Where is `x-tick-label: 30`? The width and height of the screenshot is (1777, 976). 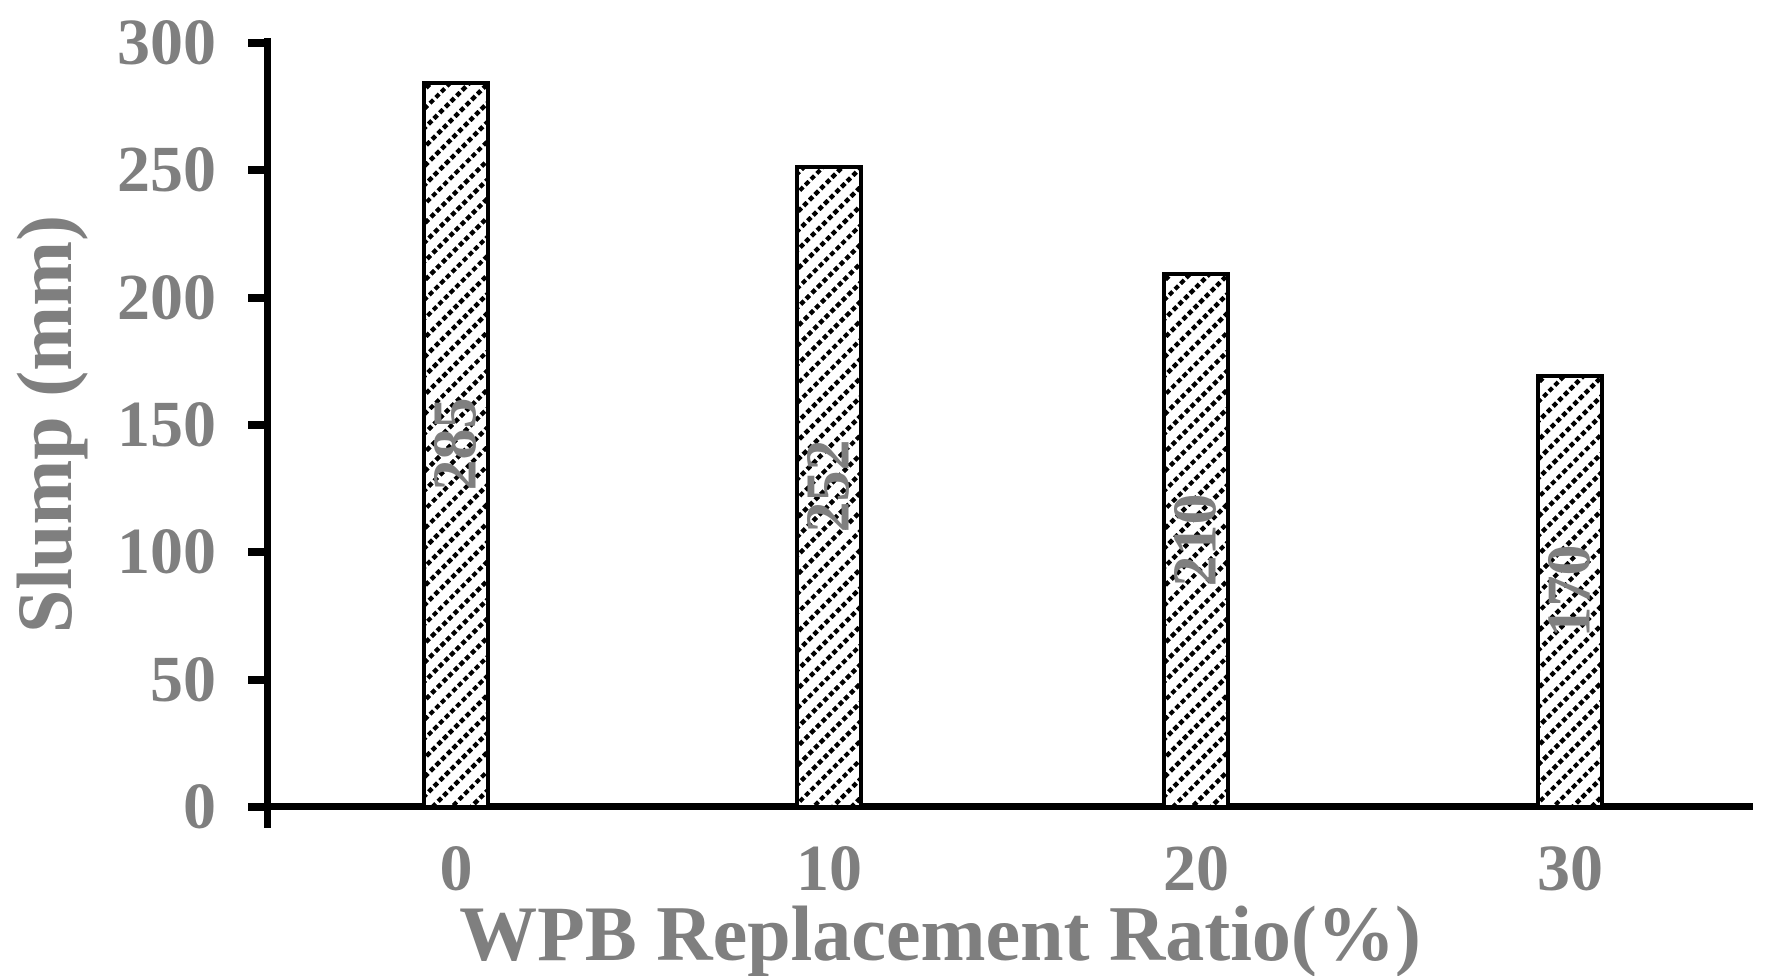 x-tick-label: 30 is located at coordinates (1570, 868).